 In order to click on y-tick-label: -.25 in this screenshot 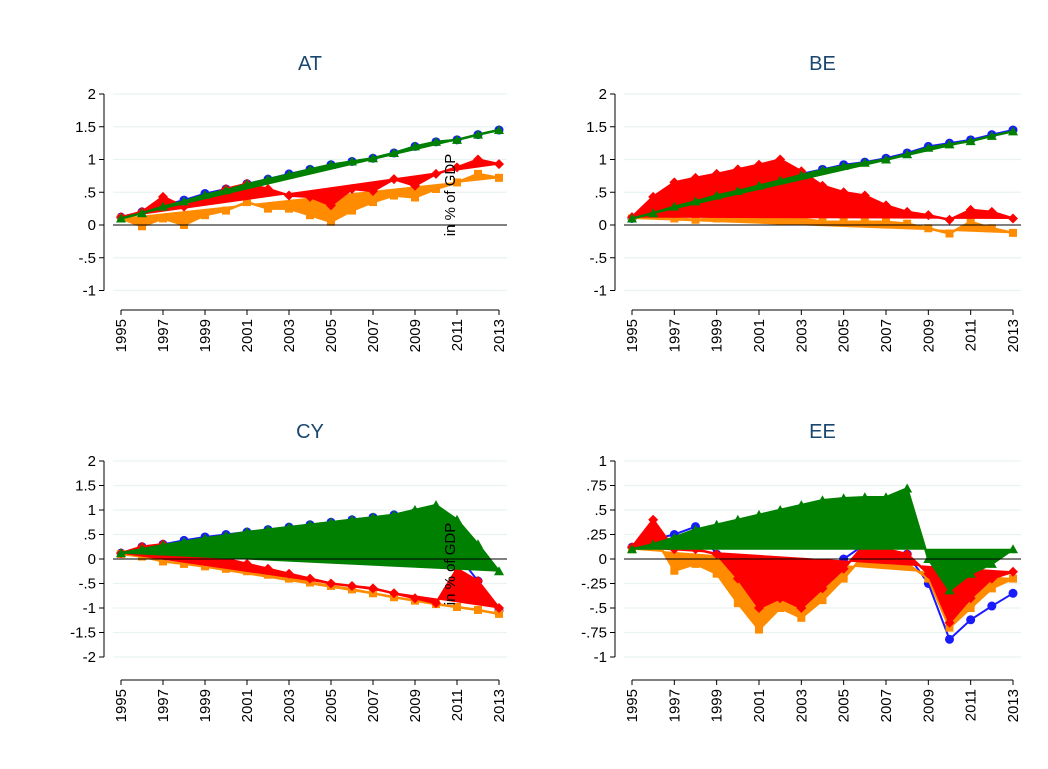, I will do `click(594, 584)`.